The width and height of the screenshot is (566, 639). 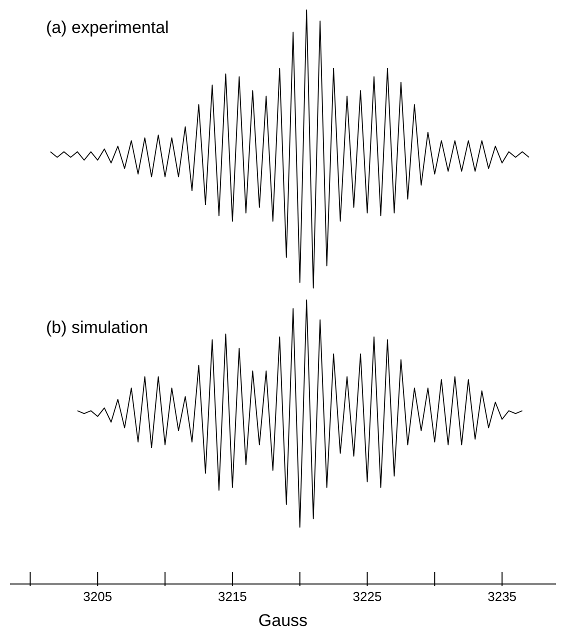 What do you see at coordinates (367, 596) in the screenshot?
I see `x-tick-label: 3225` at bounding box center [367, 596].